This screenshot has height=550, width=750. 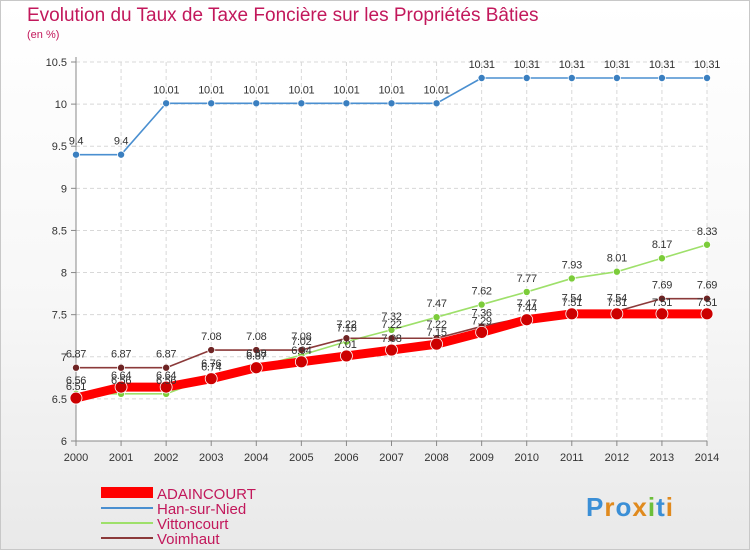 What do you see at coordinates (201, 509) in the screenshot?
I see `legend-label: Han-sur-Nied` at bounding box center [201, 509].